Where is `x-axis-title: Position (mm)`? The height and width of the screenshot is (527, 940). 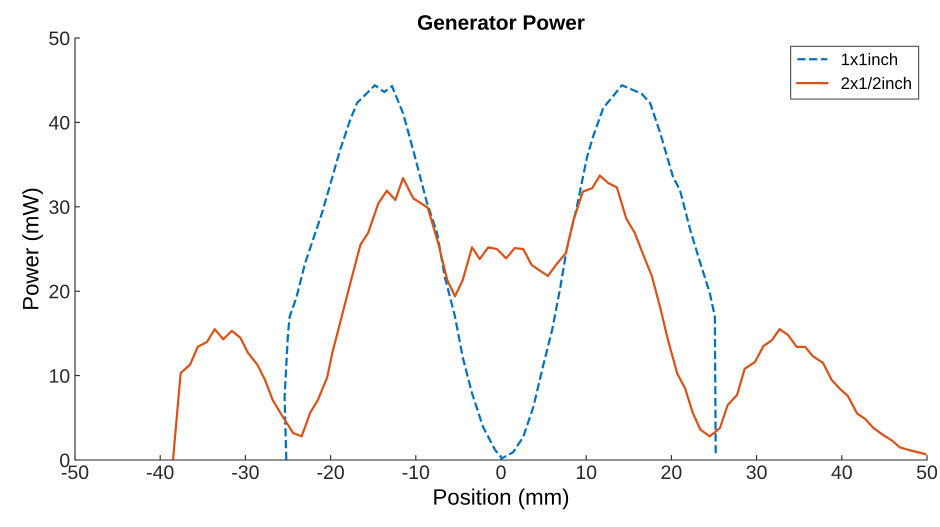
x-axis-title: Position (mm) is located at coordinates (501, 499).